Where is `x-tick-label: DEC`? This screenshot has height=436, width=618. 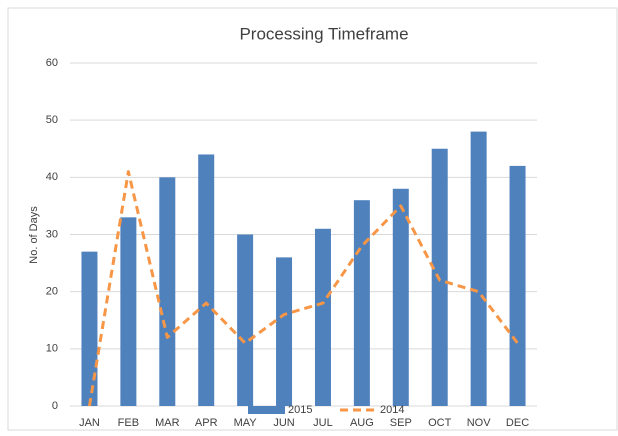 x-tick-label: DEC is located at coordinates (517, 423).